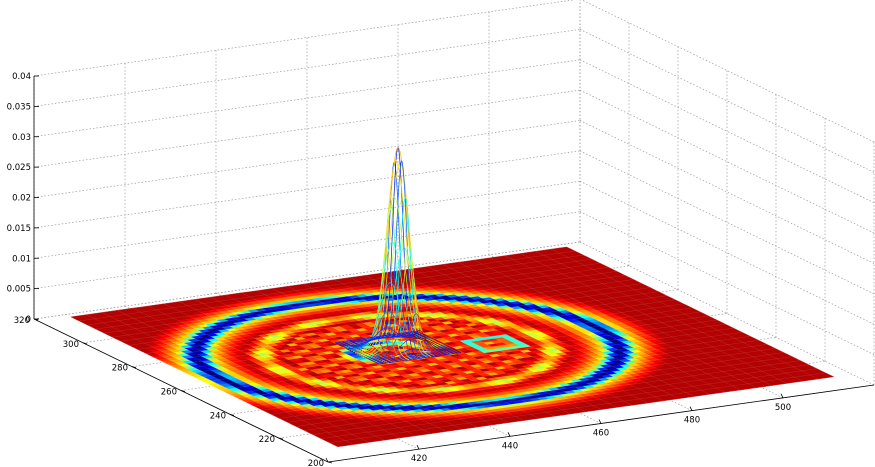  Describe the element at coordinates (601, 434) in the screenshot. I see `x-tick-label: 460` at that location.